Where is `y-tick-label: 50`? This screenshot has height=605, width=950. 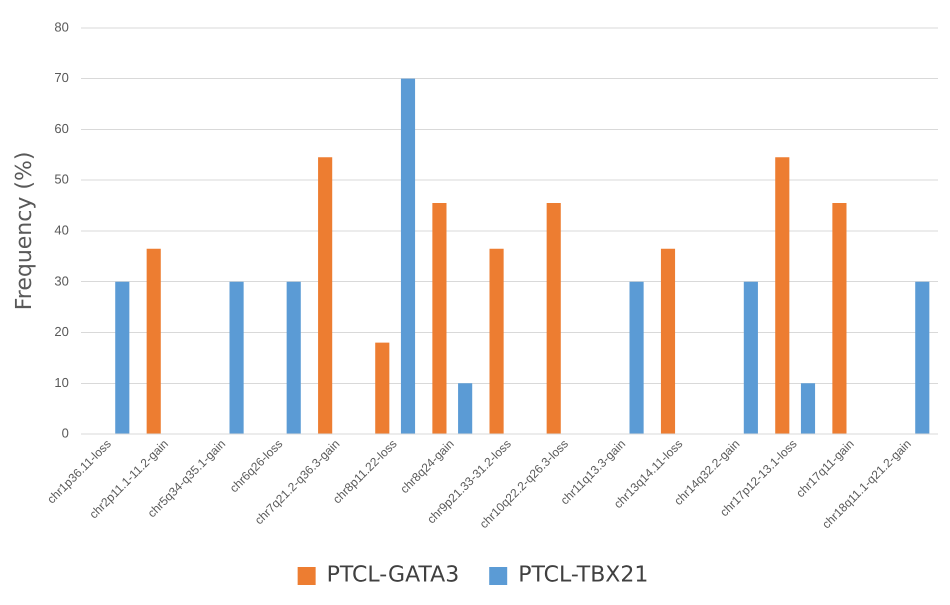 y-tick-label: 50 is located at coordinates (61, 179).